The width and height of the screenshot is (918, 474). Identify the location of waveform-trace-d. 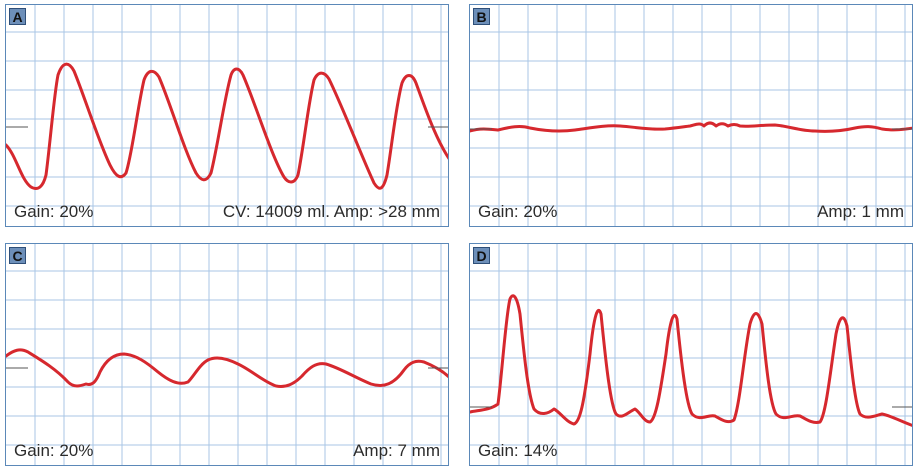
(691, 360).